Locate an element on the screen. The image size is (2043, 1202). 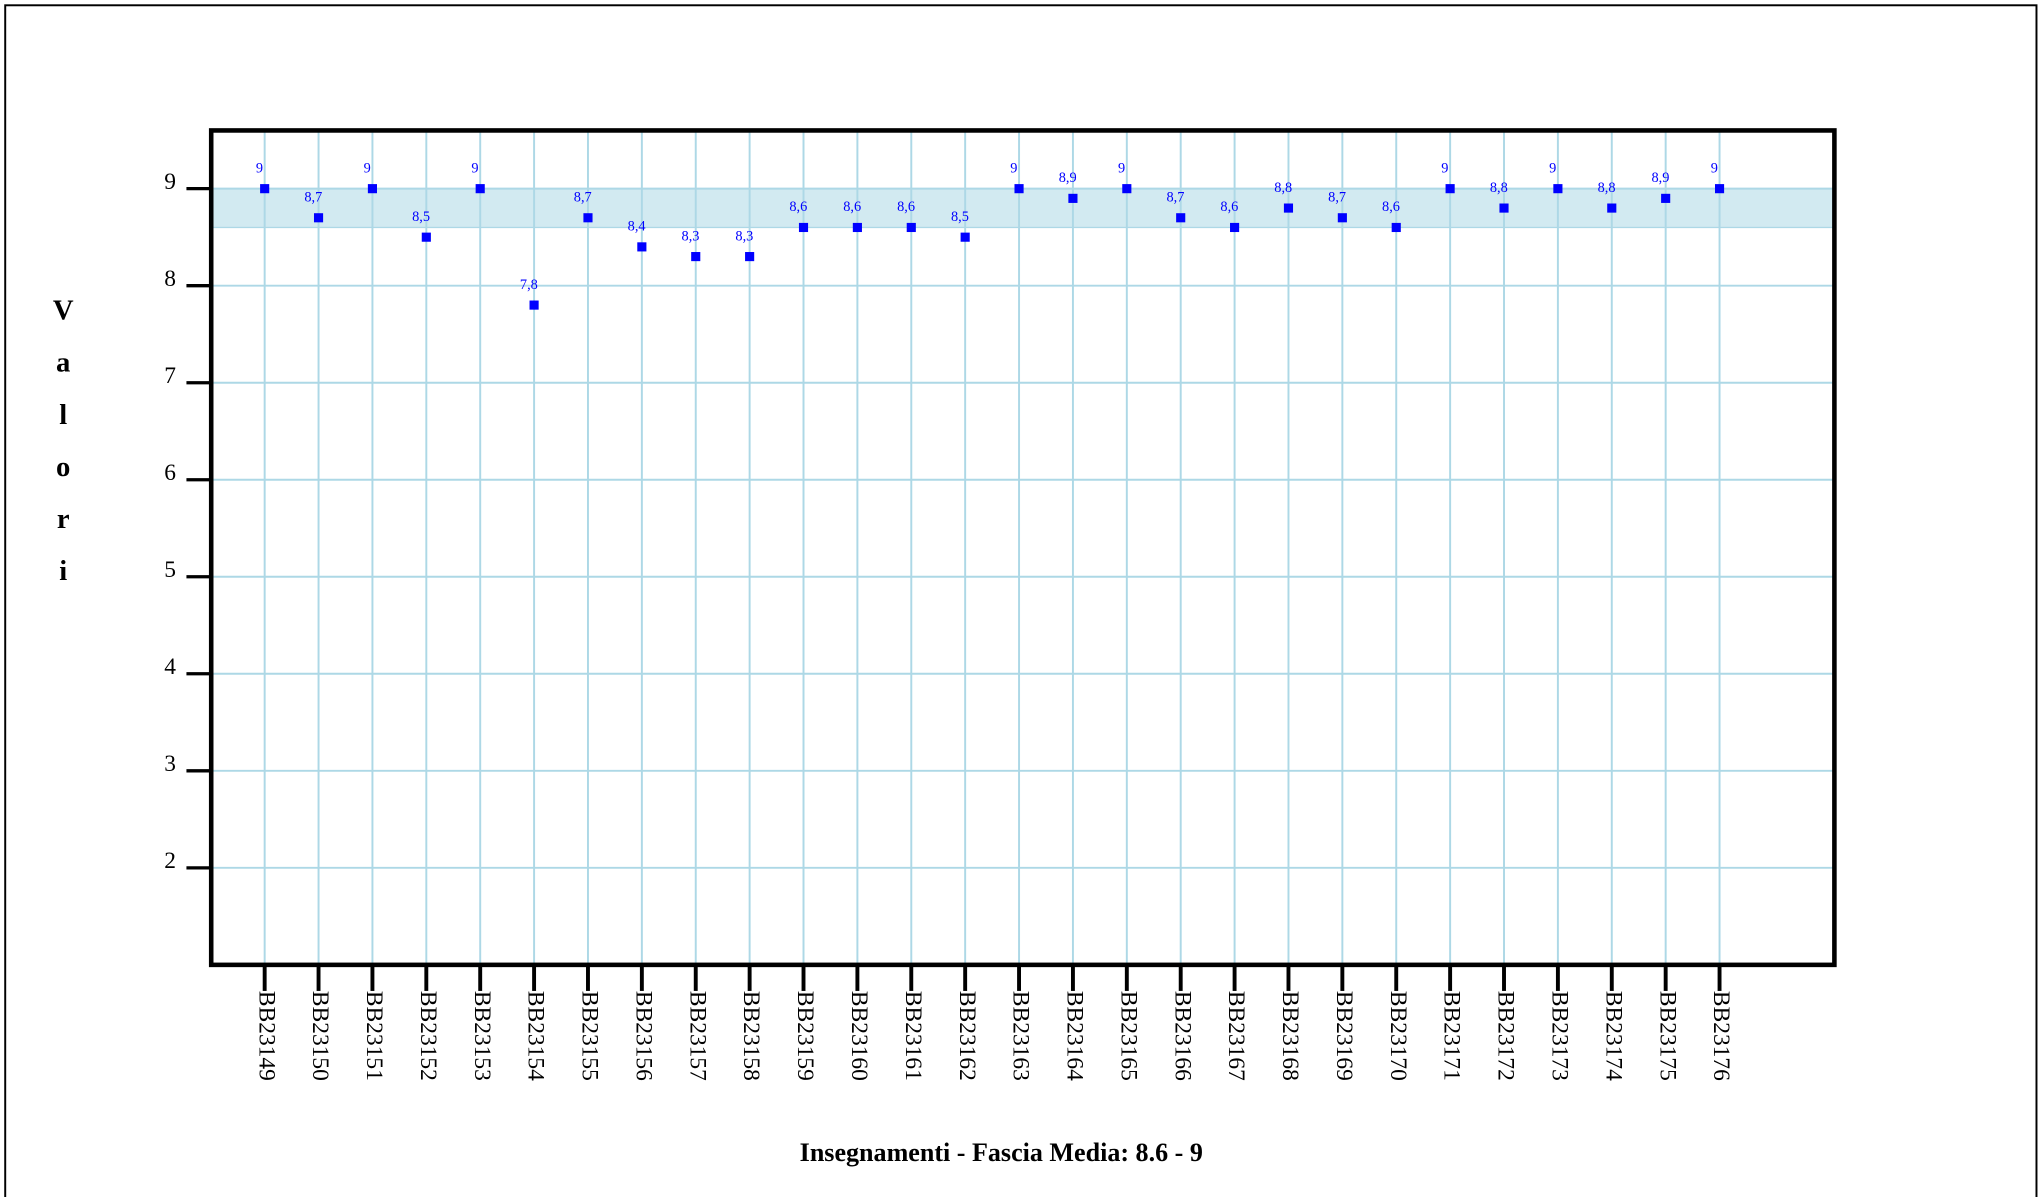
x-tick-label: BB23156 is located at coordinates (643, 1036).